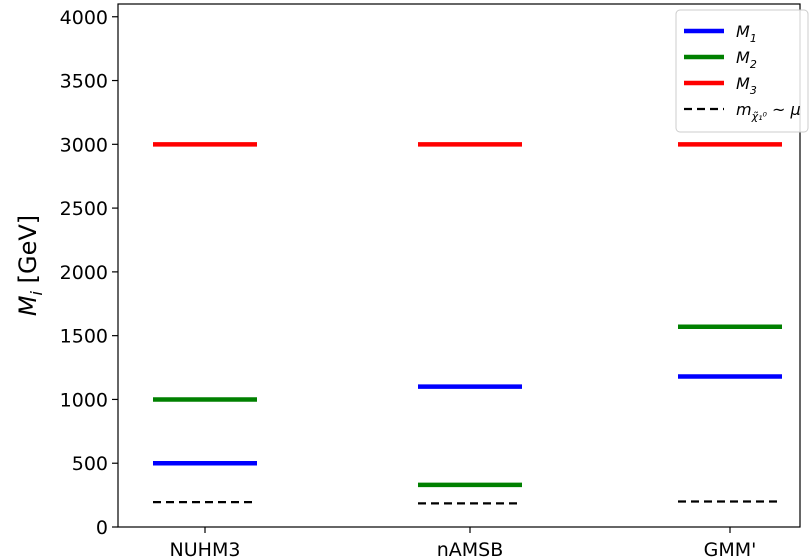 The width and height of the screenshot is (811, 558). What do you see at coordinates (30, 265) in the screenshot?
I see `y-axis-title: Mi [GeV]` at bounding box center [30, 265].